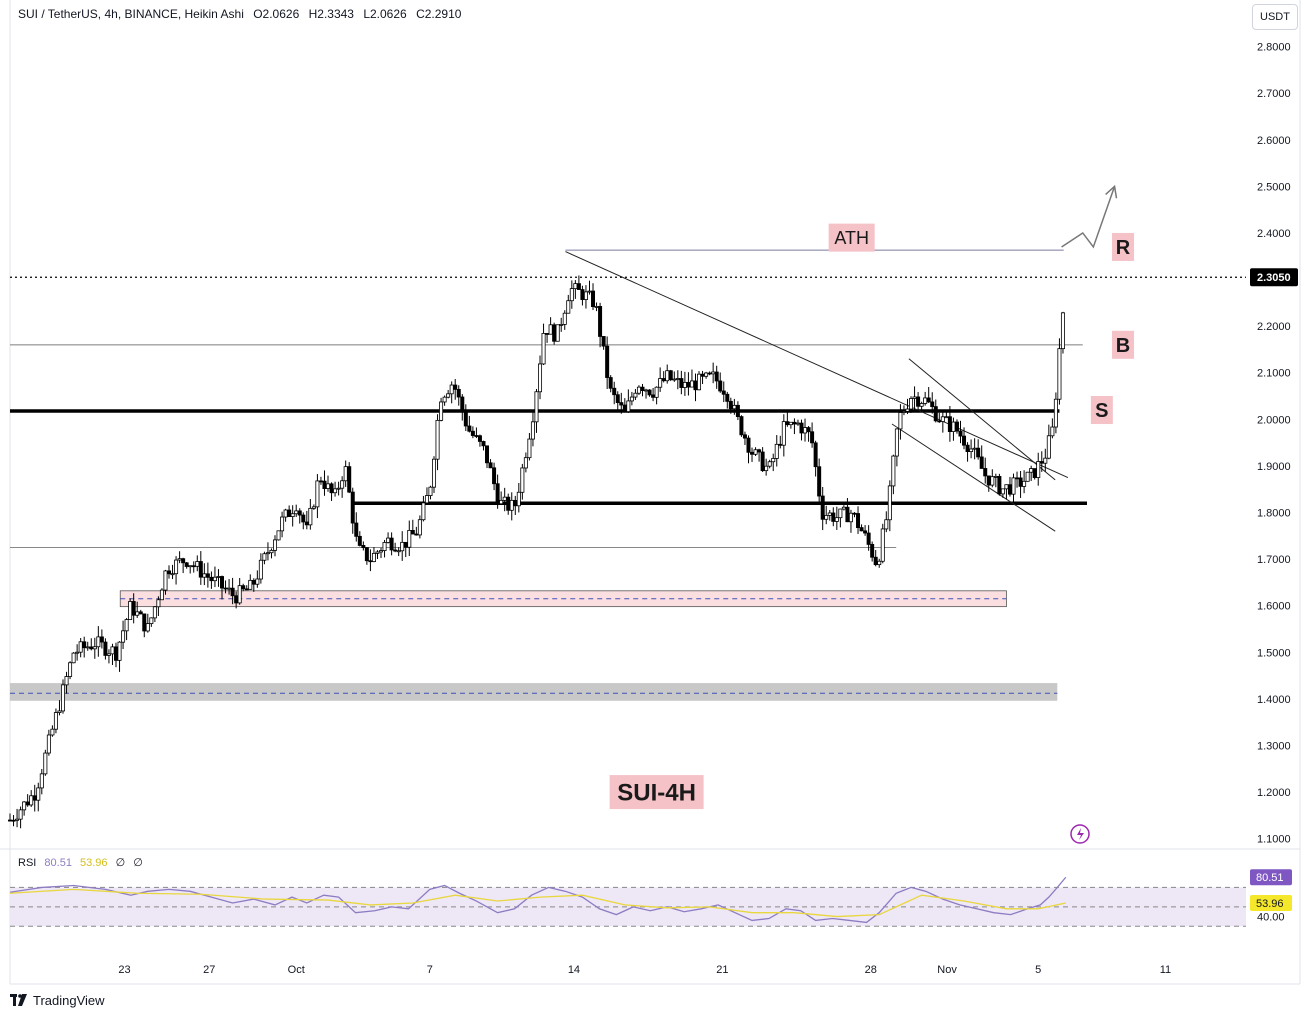 Image resolution: width=1312 pixels, height=1019 pixels. I want to click on y-tick-label: 2.2000, so click(1274, 327).